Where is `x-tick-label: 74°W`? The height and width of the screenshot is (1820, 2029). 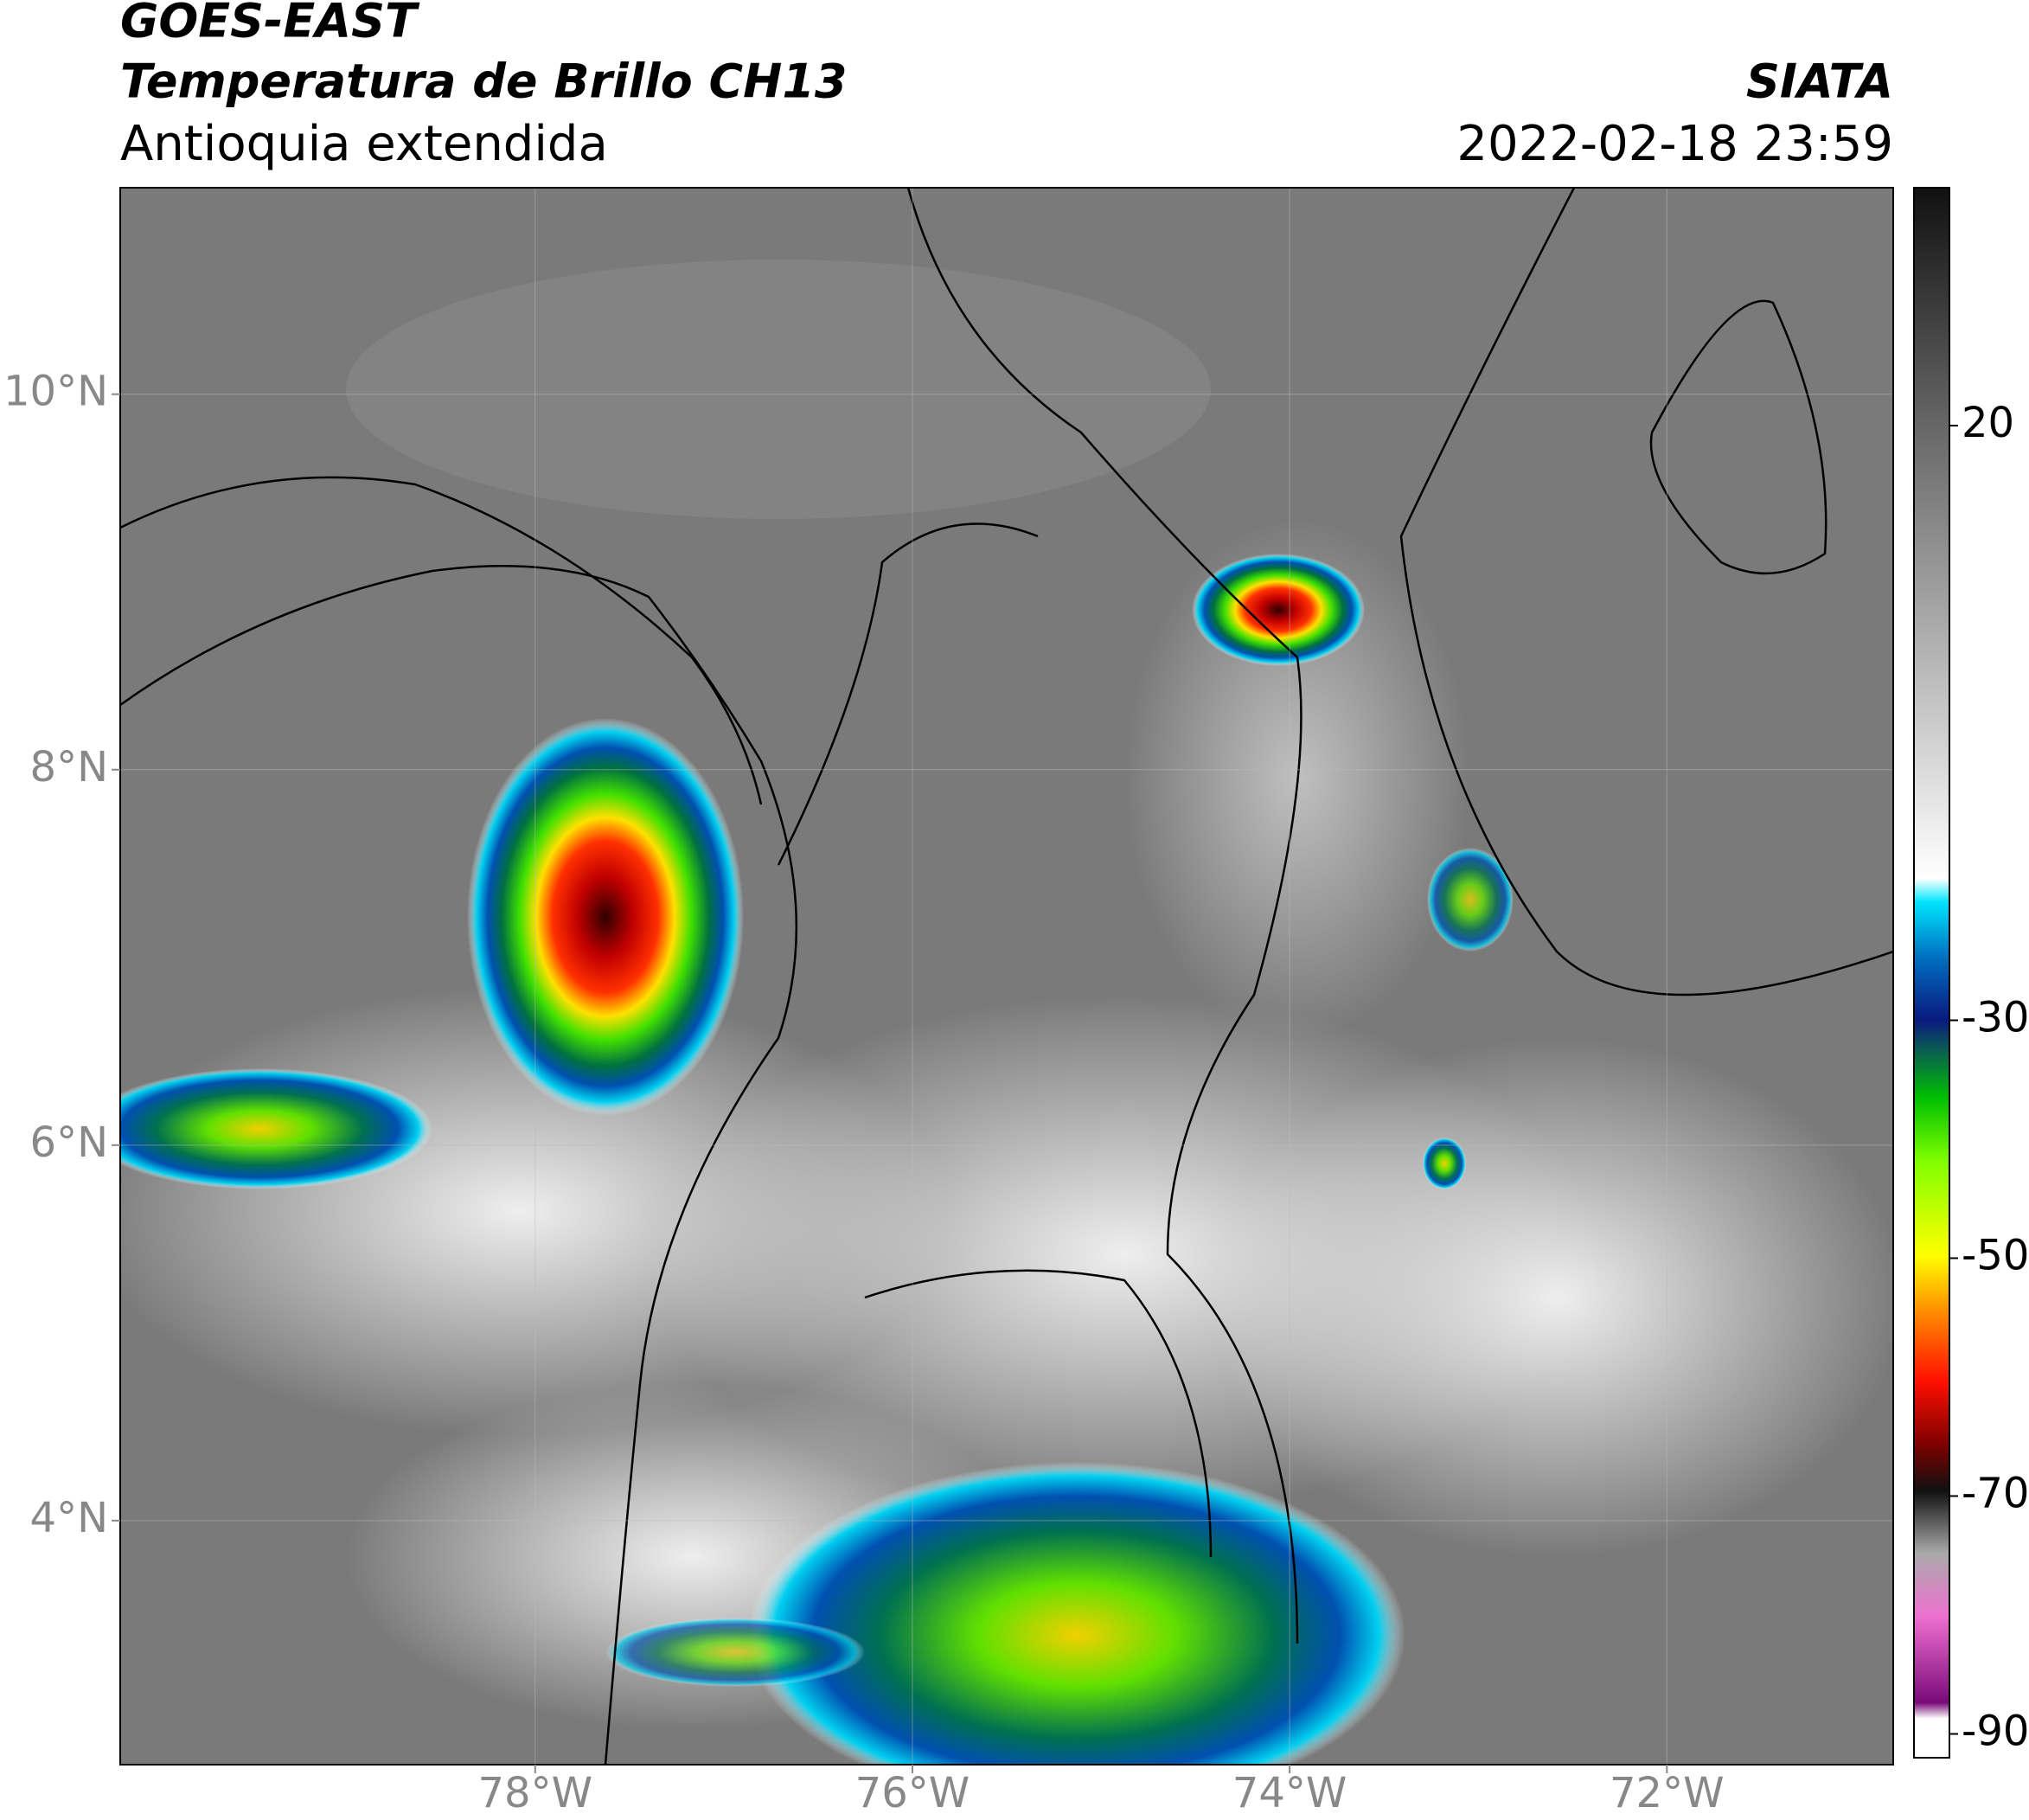
x-tick-label: 74°W is located at coordinates (1289, 1793).